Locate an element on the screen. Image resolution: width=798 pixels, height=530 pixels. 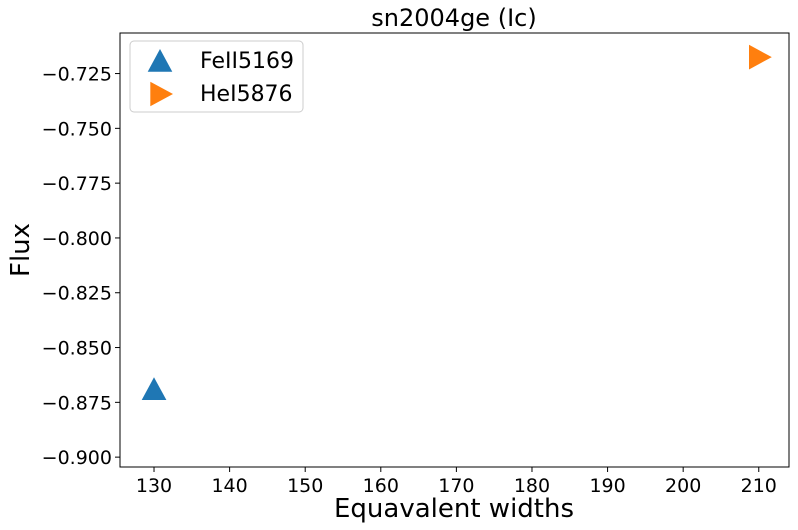
chart-title: sn2004ge (Ic) is located at coordinates (453, 18).